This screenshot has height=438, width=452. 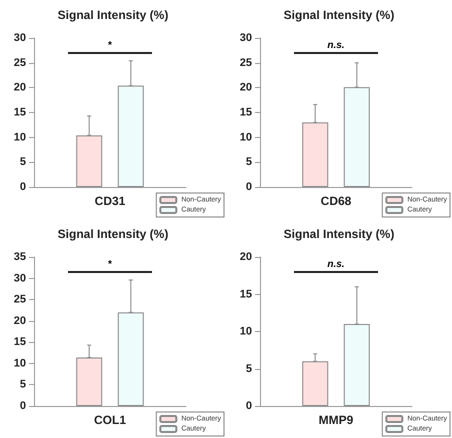 I want to click on x-tick-label: CD31, so click(x=110, y=201).